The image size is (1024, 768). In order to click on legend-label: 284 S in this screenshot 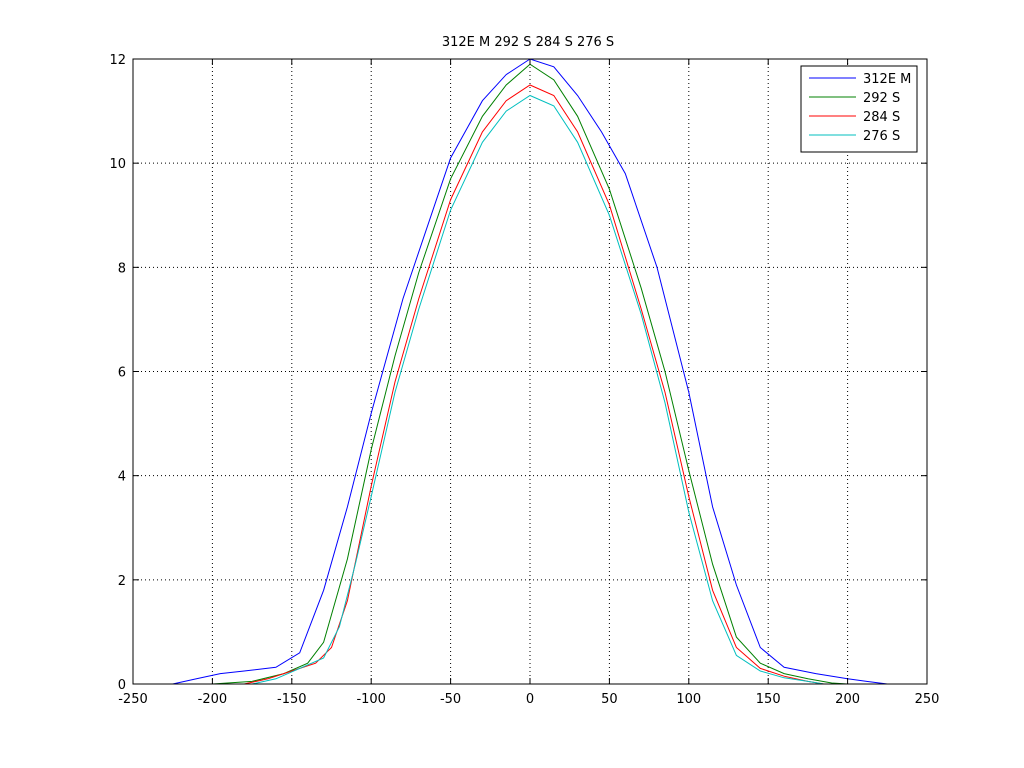, I will do `click(881, 117)`.